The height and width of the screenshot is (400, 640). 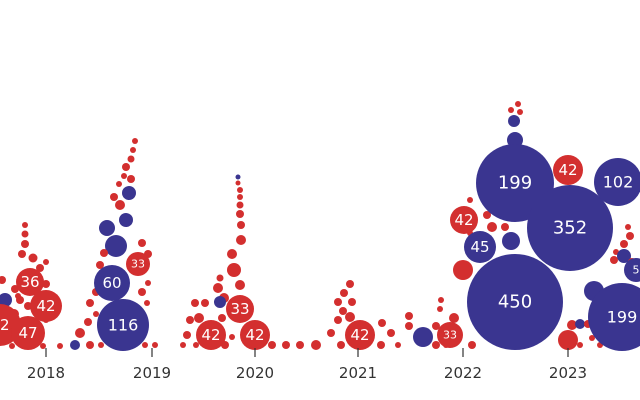 I want to click on x-tick-label-2019: 2019, so click(x=152, y=373).